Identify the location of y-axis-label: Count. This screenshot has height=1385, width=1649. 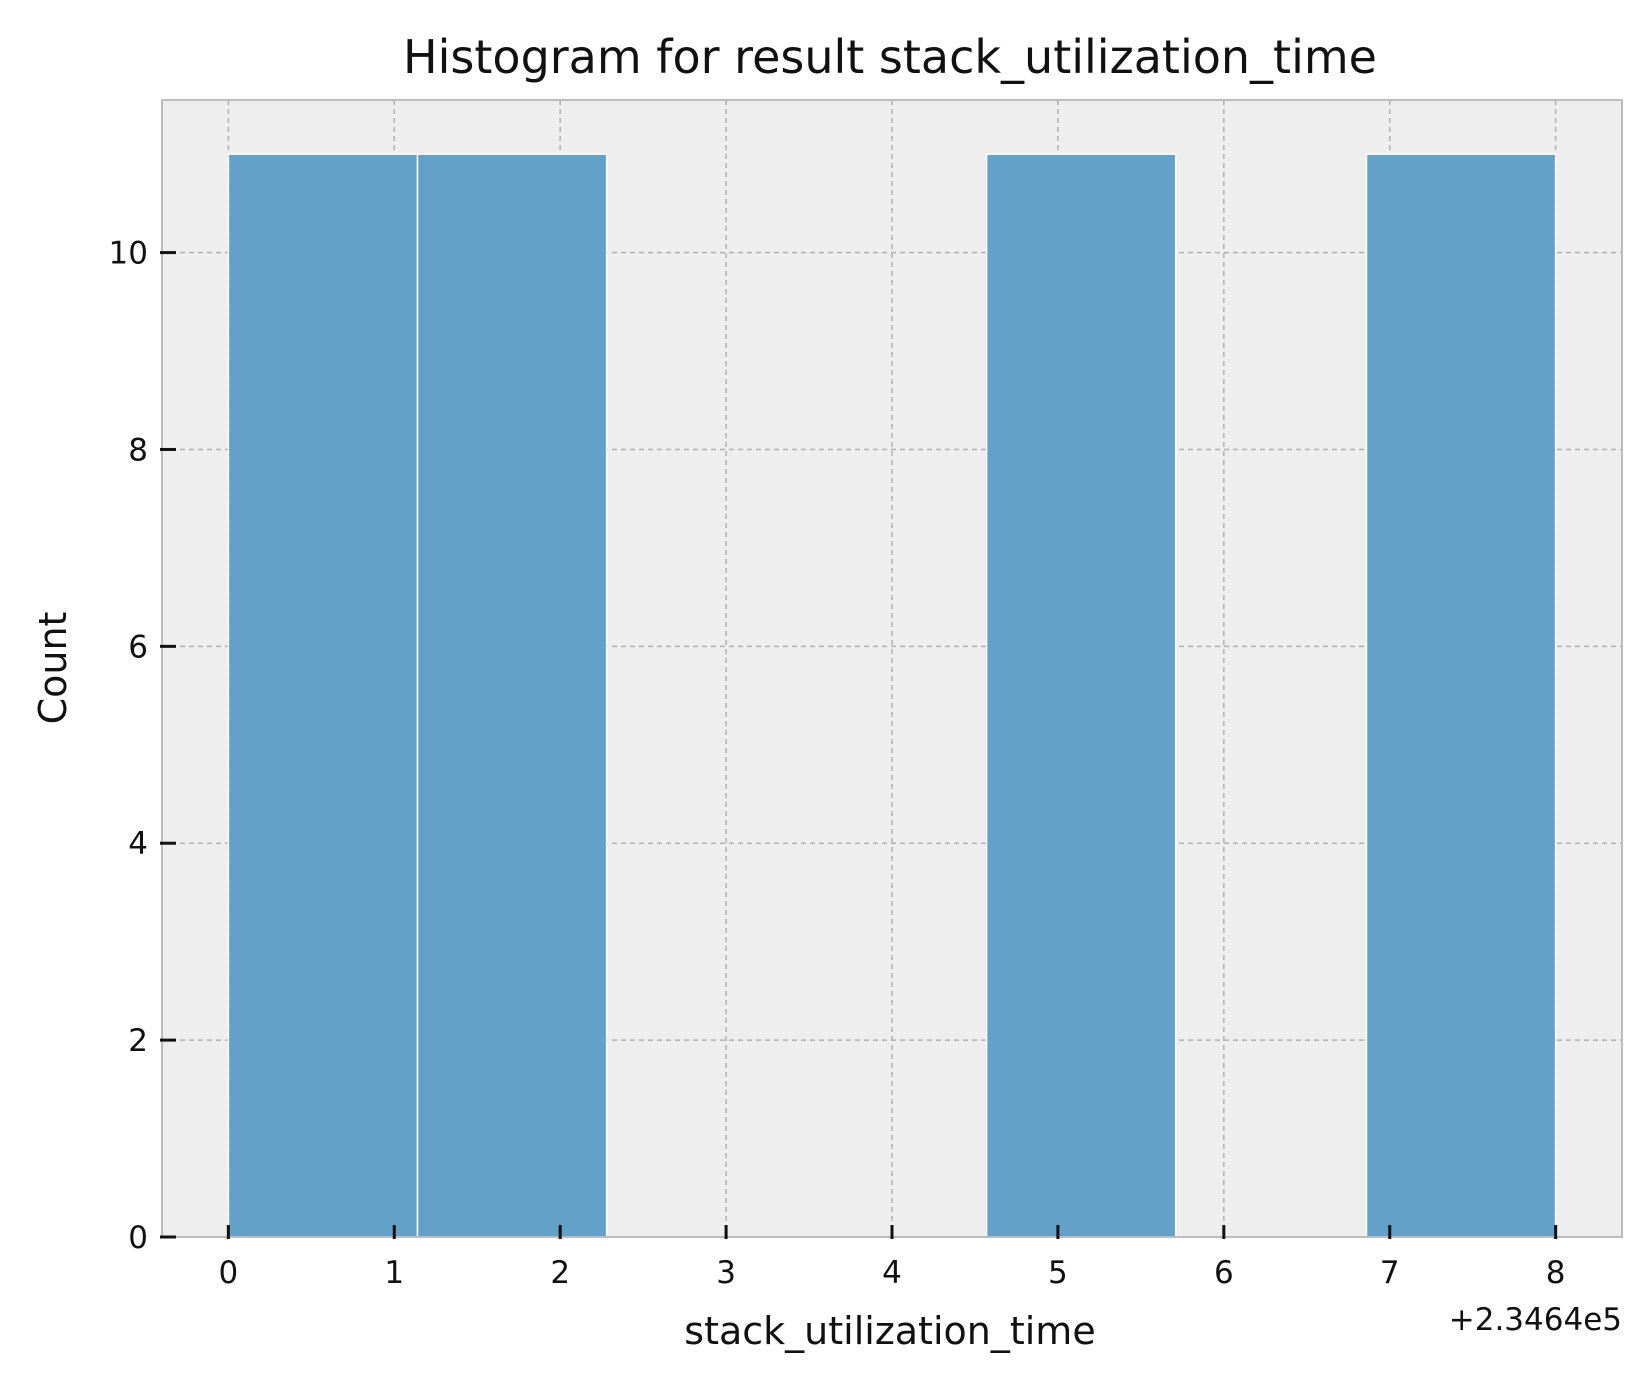
(53, 668).